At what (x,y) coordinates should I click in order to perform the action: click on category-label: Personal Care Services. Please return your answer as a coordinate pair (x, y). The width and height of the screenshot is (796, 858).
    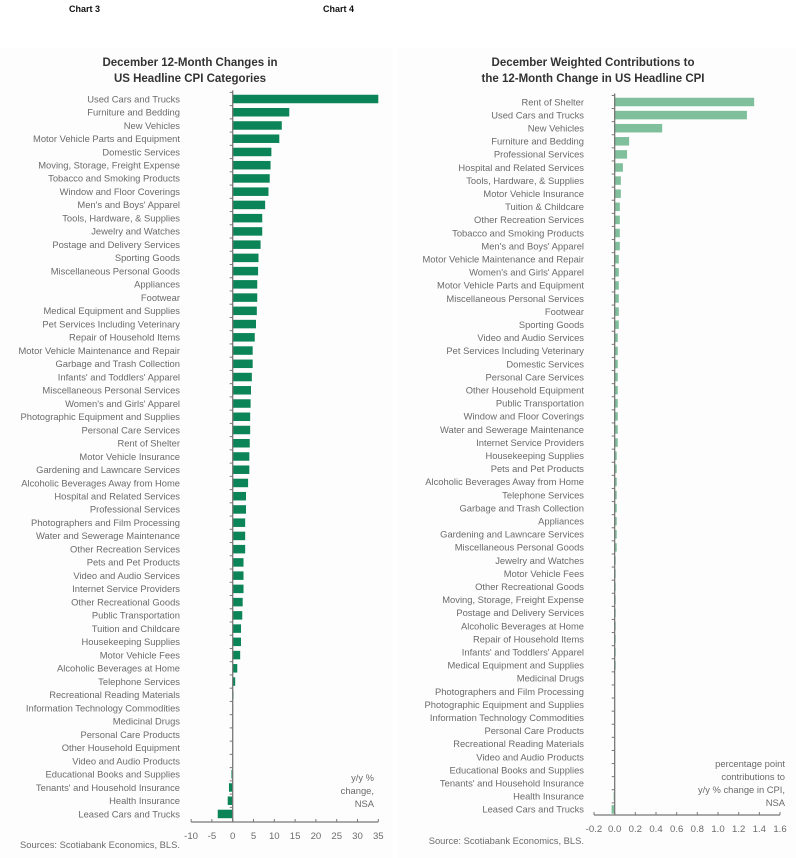
    Looking at the image, I should click on (535, 376).